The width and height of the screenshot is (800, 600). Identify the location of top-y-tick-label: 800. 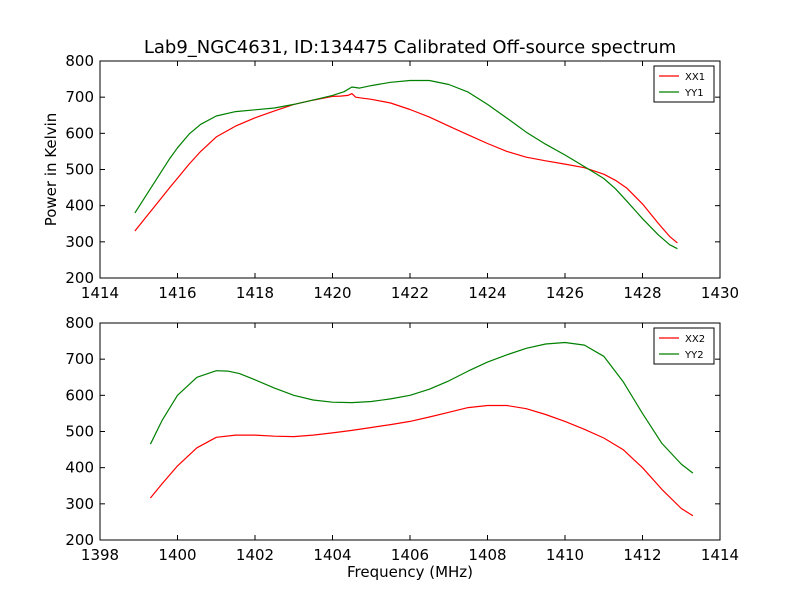
(79, 61).